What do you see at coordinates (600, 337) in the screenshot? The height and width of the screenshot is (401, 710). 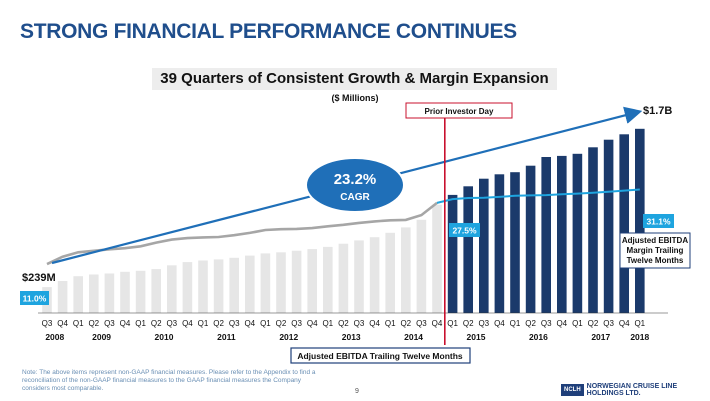 I see `year-label: 2017` at bounding box center [600, 337].